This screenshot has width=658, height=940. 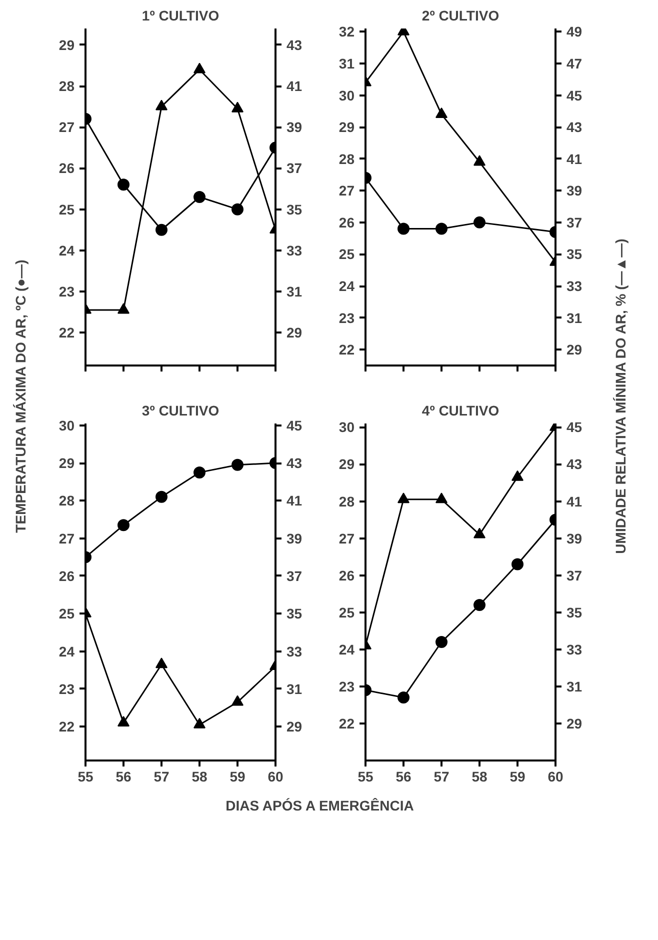 What do you see at coordinates (20, 396) in the screenshot?
I see `y-axis-title: TEMPERATURA MÁXIMA DO AR, ºC (●—)` at bounding box center [20, 396].